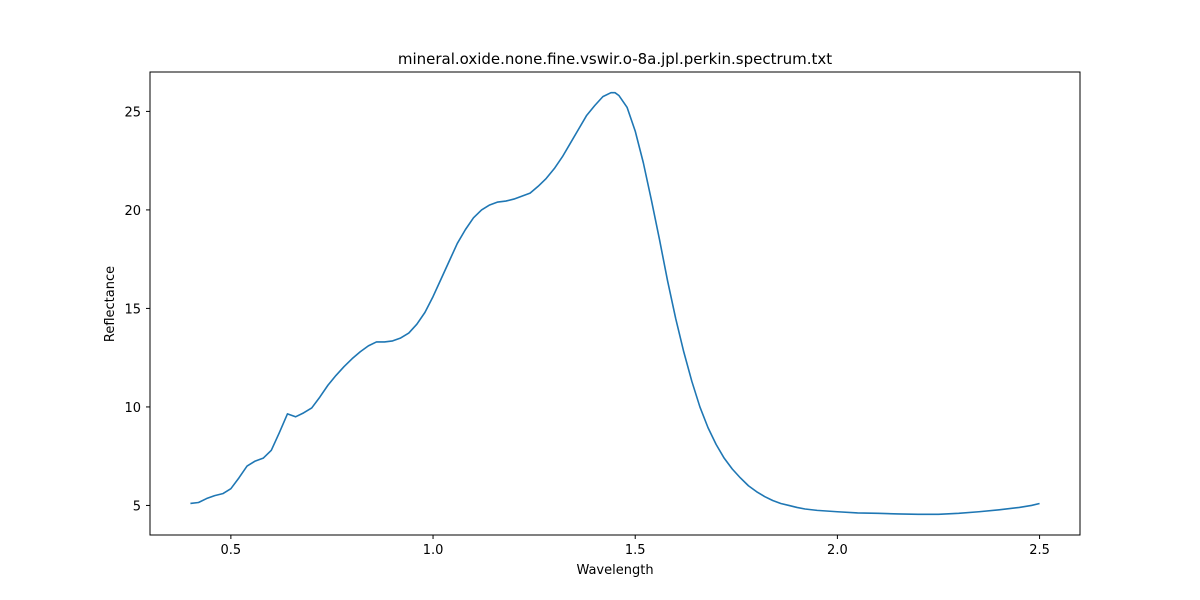 The height and width of the screenshot is (600, 1200). What do you see at coordinates (110, 304) in the screenshot?
I see `y-axis-label: Reflectance` at bounding box center [110, 304].